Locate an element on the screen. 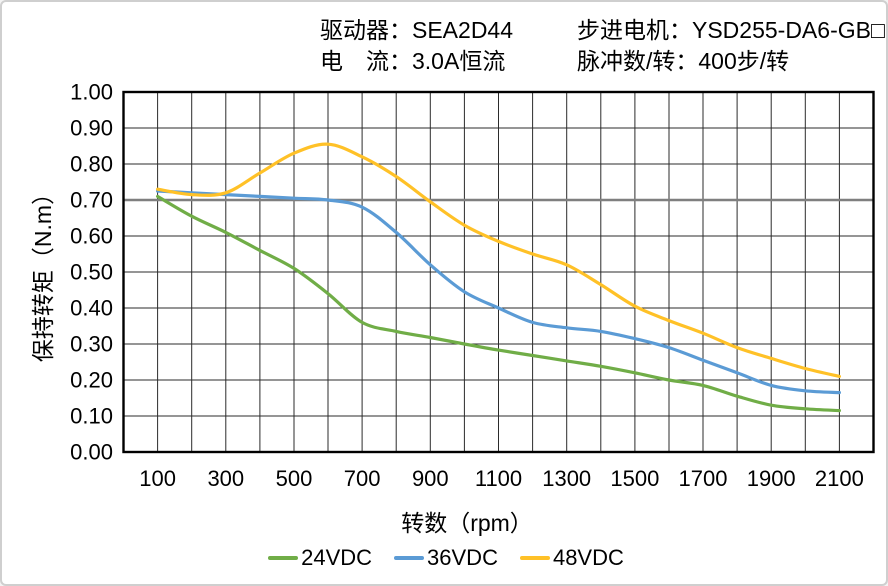 This screenshot has height=586, width=888. legend-swatch-48vdc is located at coordinates (534, 558).